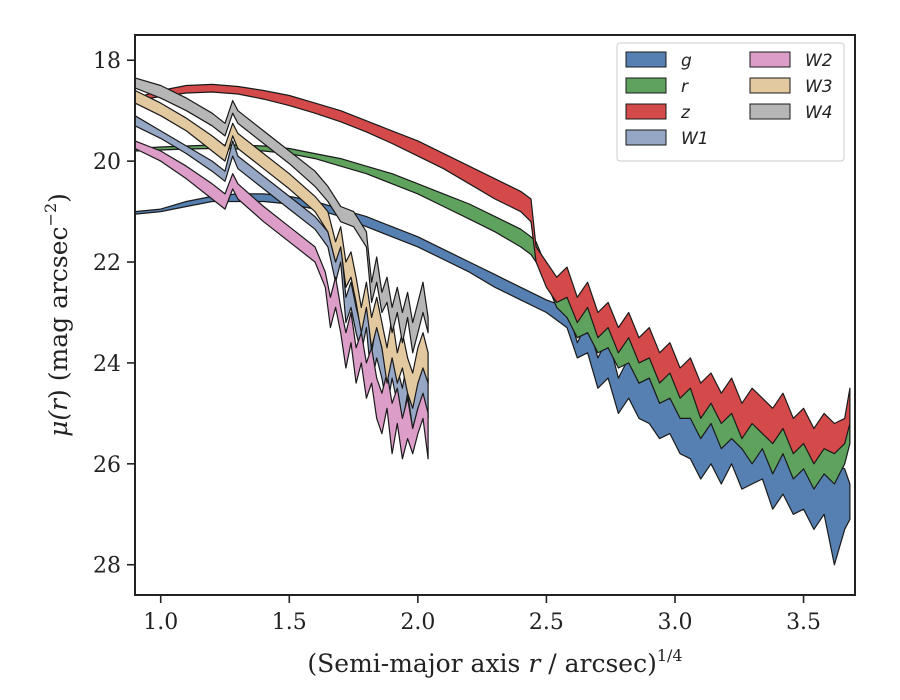 This screenshot has height=700, width=900. What do you see at coordinates (819, 61) in the screenshot?
I see `legend-label-W2: W2` at bounding box center [819, 61].